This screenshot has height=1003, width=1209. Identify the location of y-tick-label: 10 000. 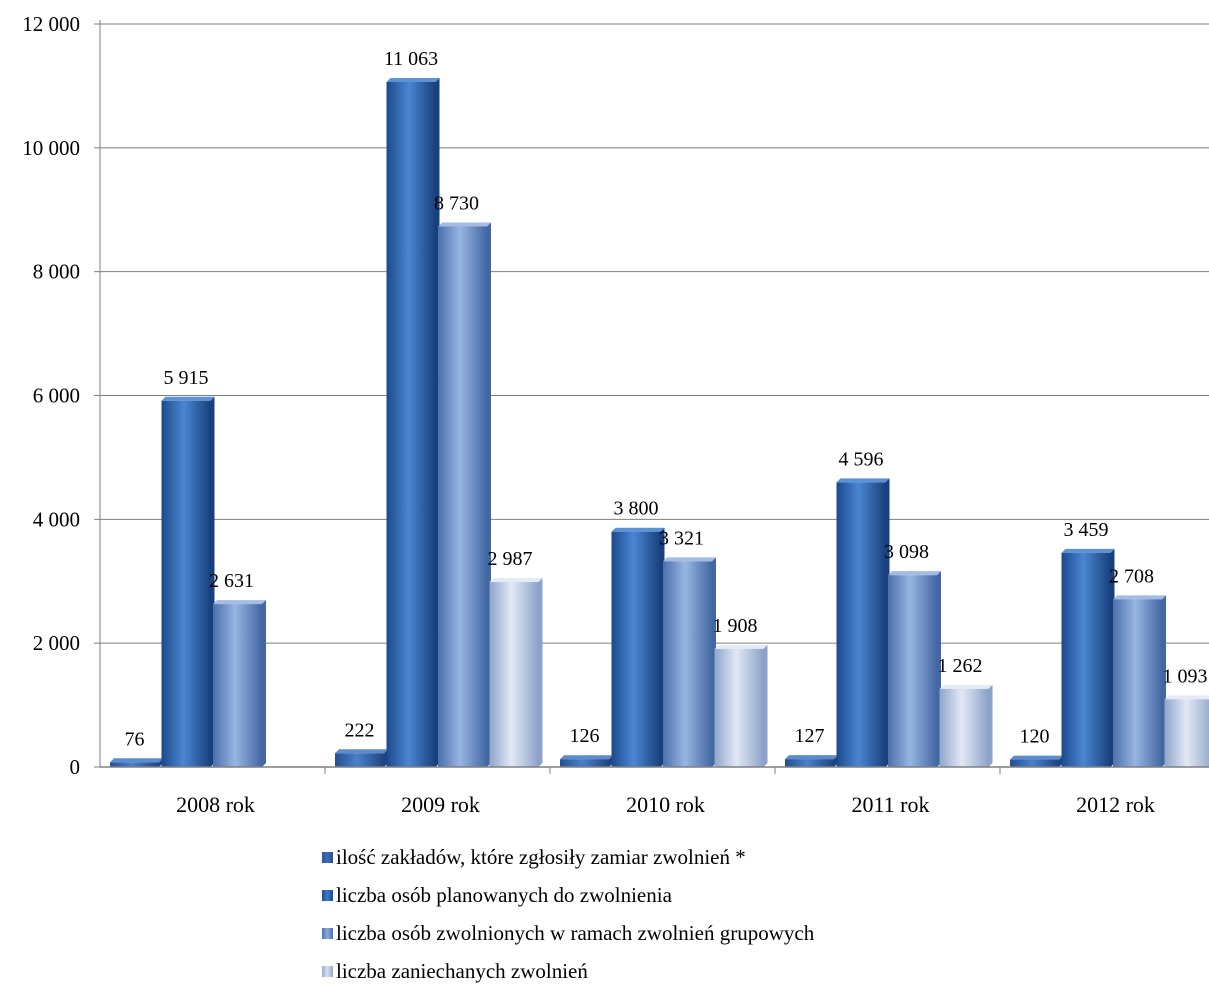
(51, 148).